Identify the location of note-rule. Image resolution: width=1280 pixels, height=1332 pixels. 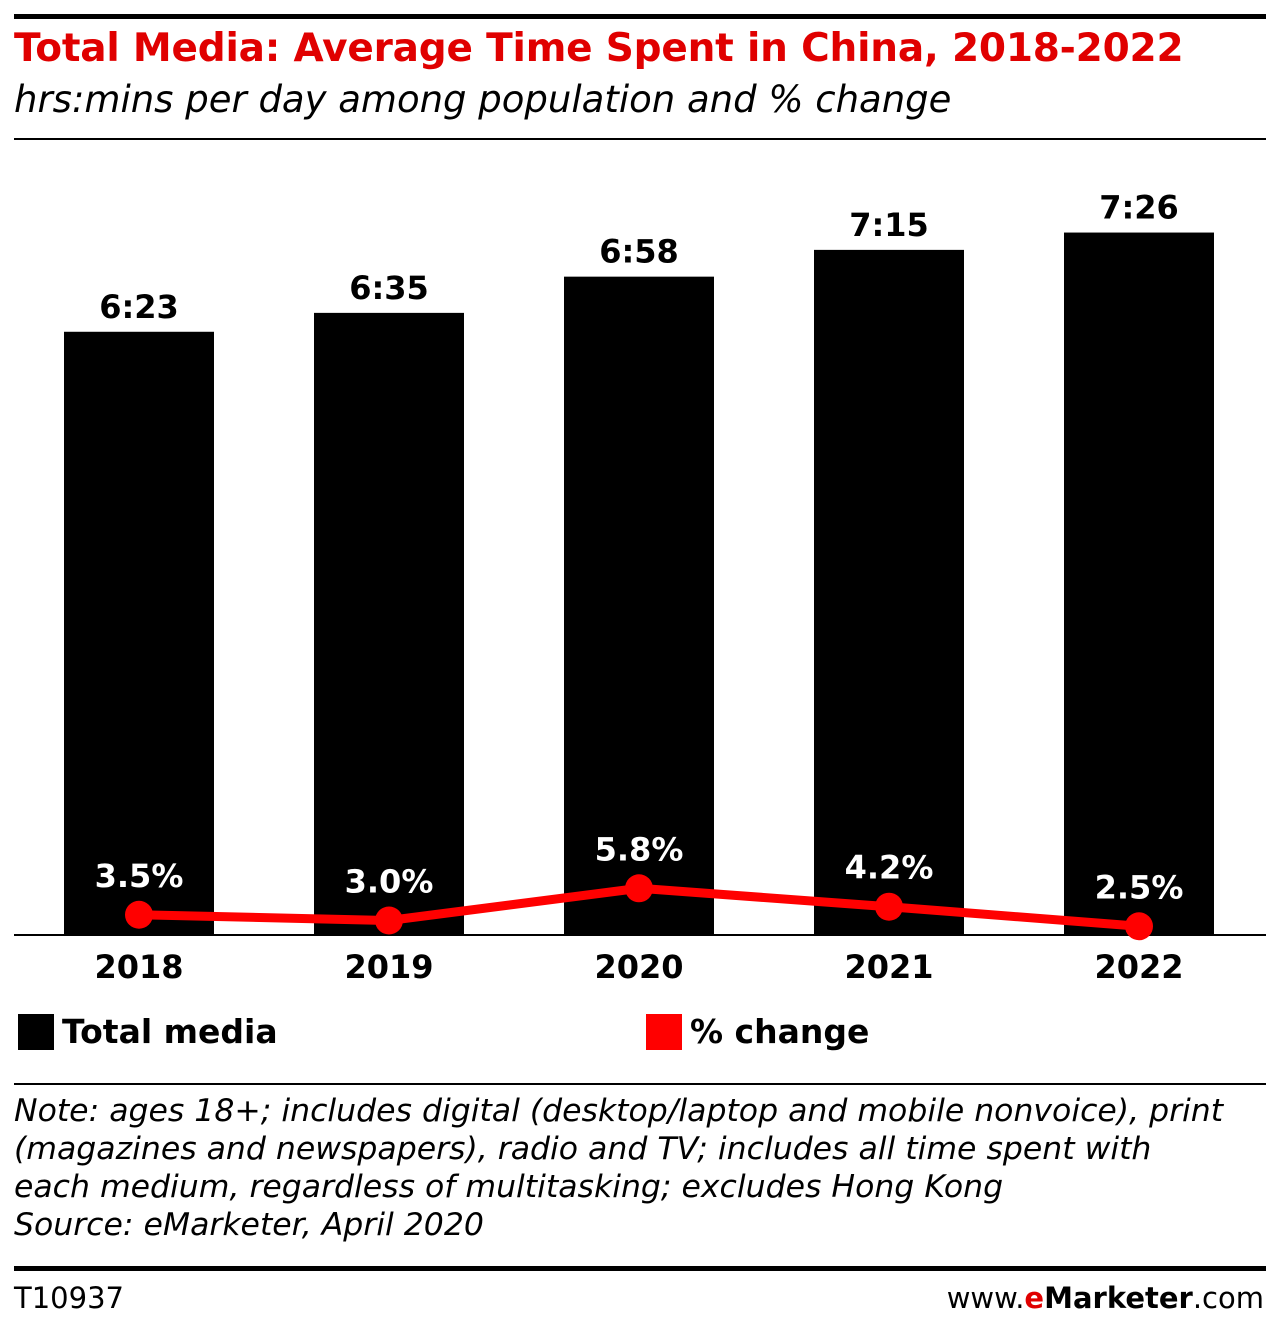
(640, 1084).